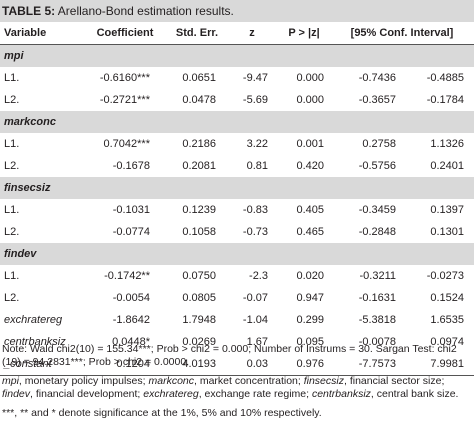 This screenshot has height=444, width=474. I want to click on cell-ci-upper: 0.1524, so click(447, 298).